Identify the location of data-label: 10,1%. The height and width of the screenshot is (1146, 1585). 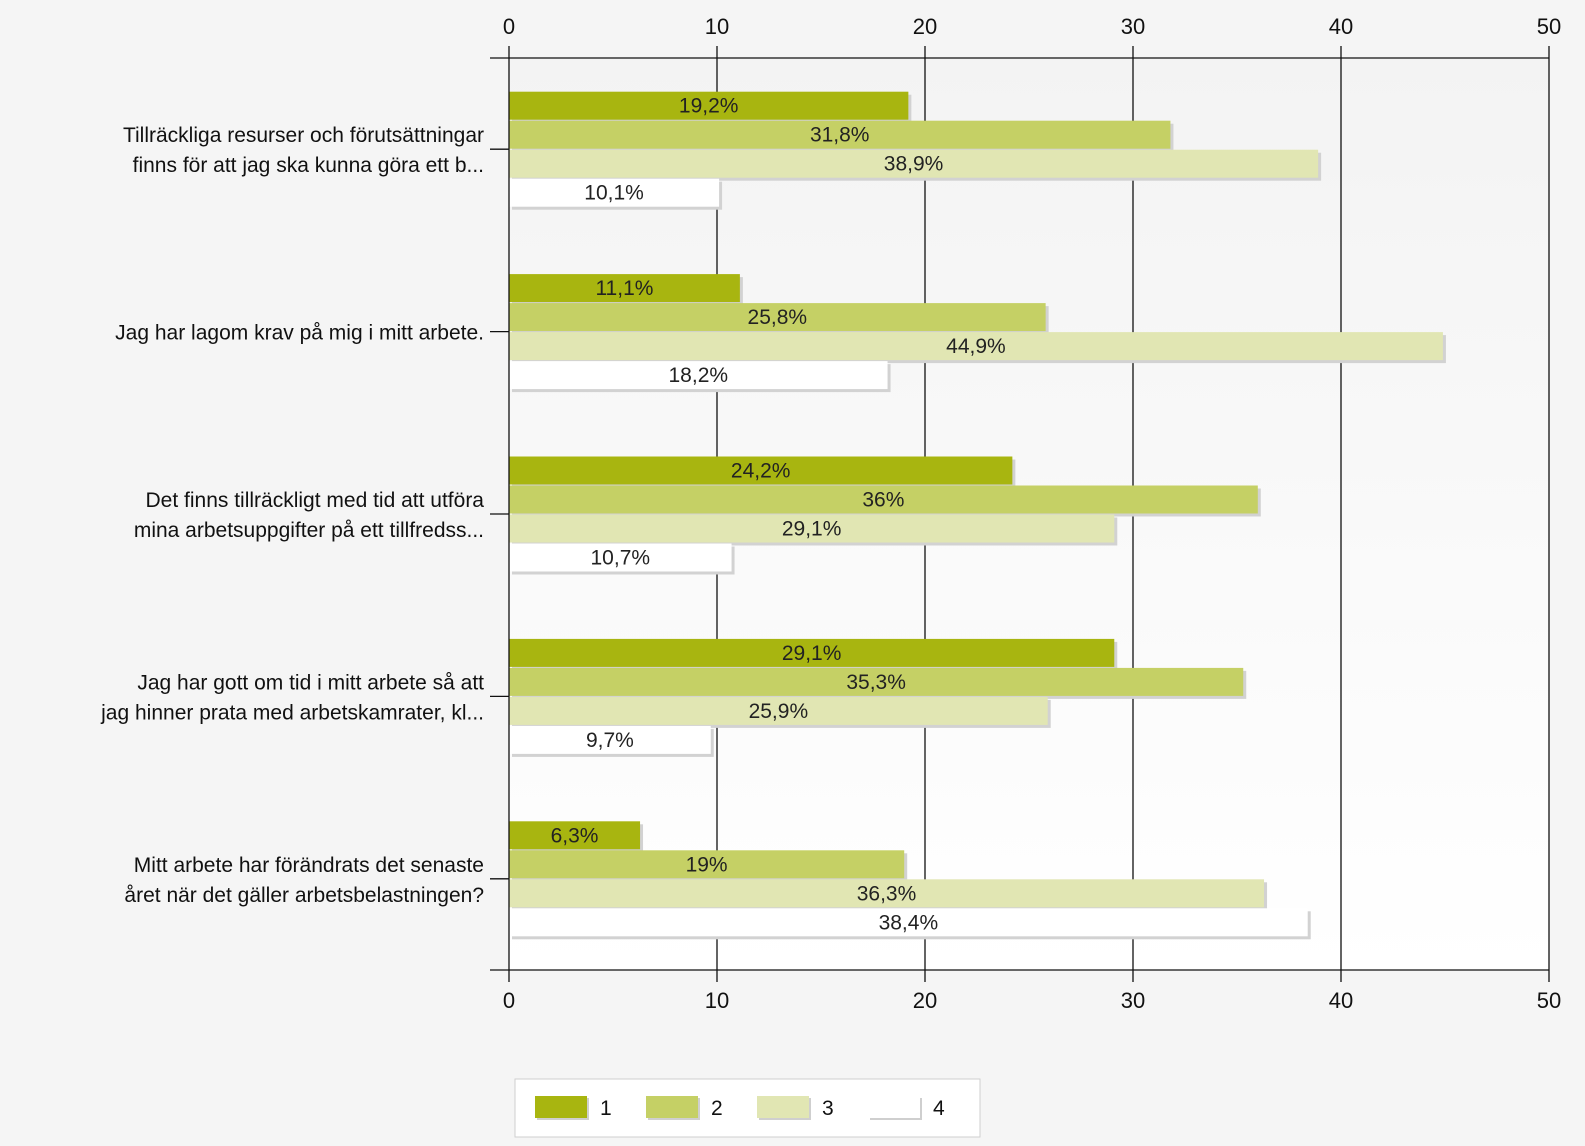
(614, 193).